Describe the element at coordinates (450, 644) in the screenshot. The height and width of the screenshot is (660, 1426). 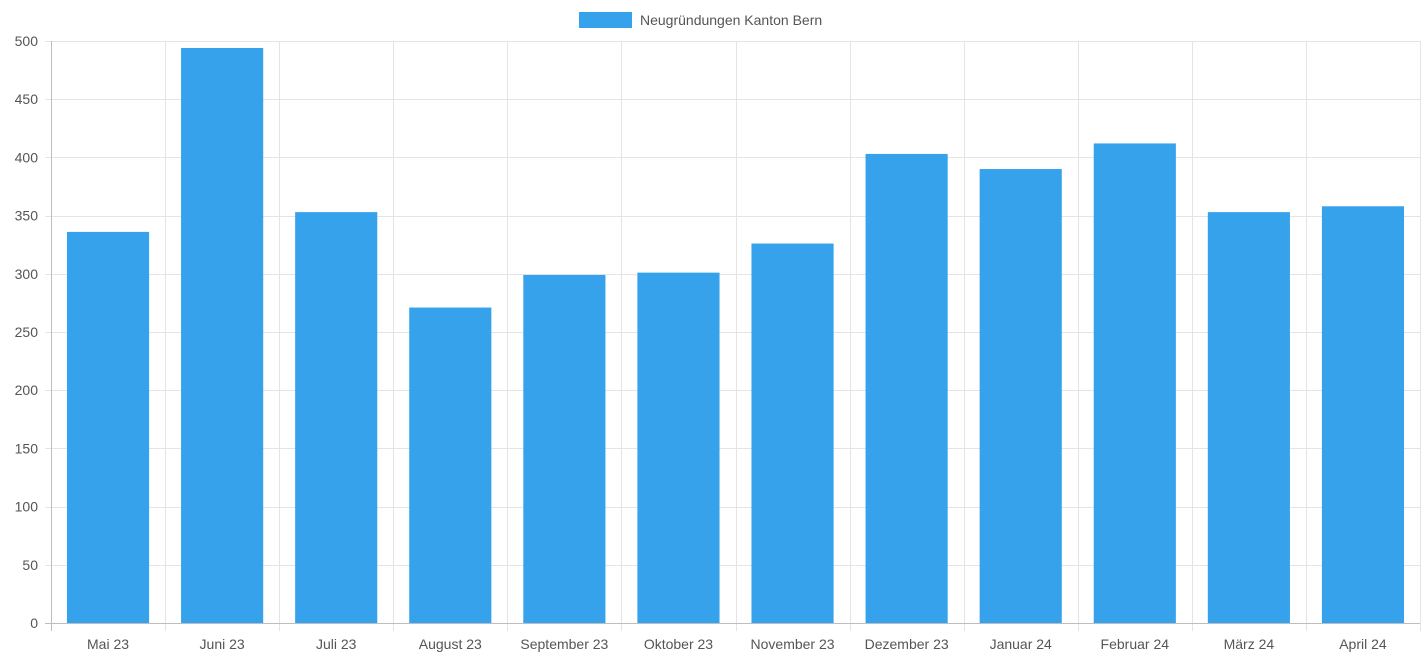
I see `x-tick-label: August 23` at that location.